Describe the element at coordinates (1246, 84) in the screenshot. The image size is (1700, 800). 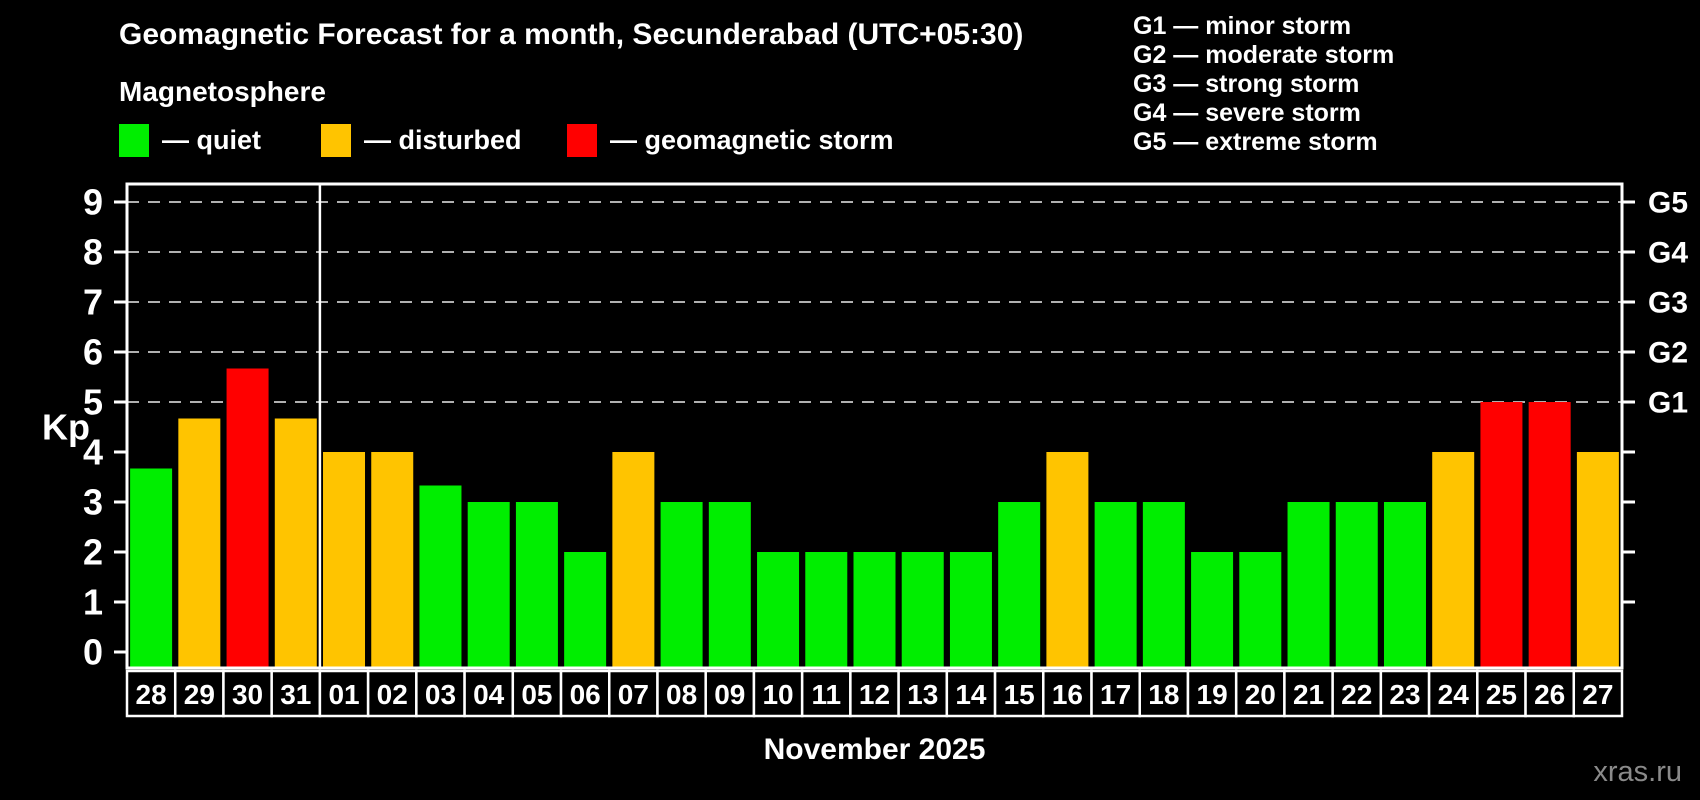
I see `storm-scale-g3: G3 — strong storm` at that location.